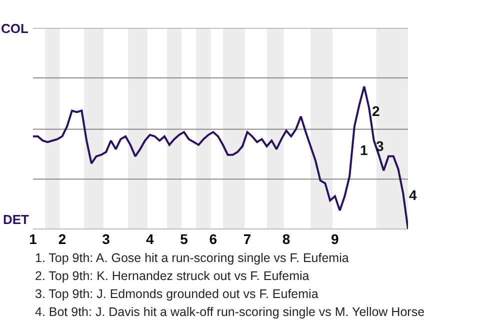 This screenshot has height=320, width=480. I want to click on text: 2. Top 9th: K. Hernandez struck out vs F. Eufemia, so click(172, 276).